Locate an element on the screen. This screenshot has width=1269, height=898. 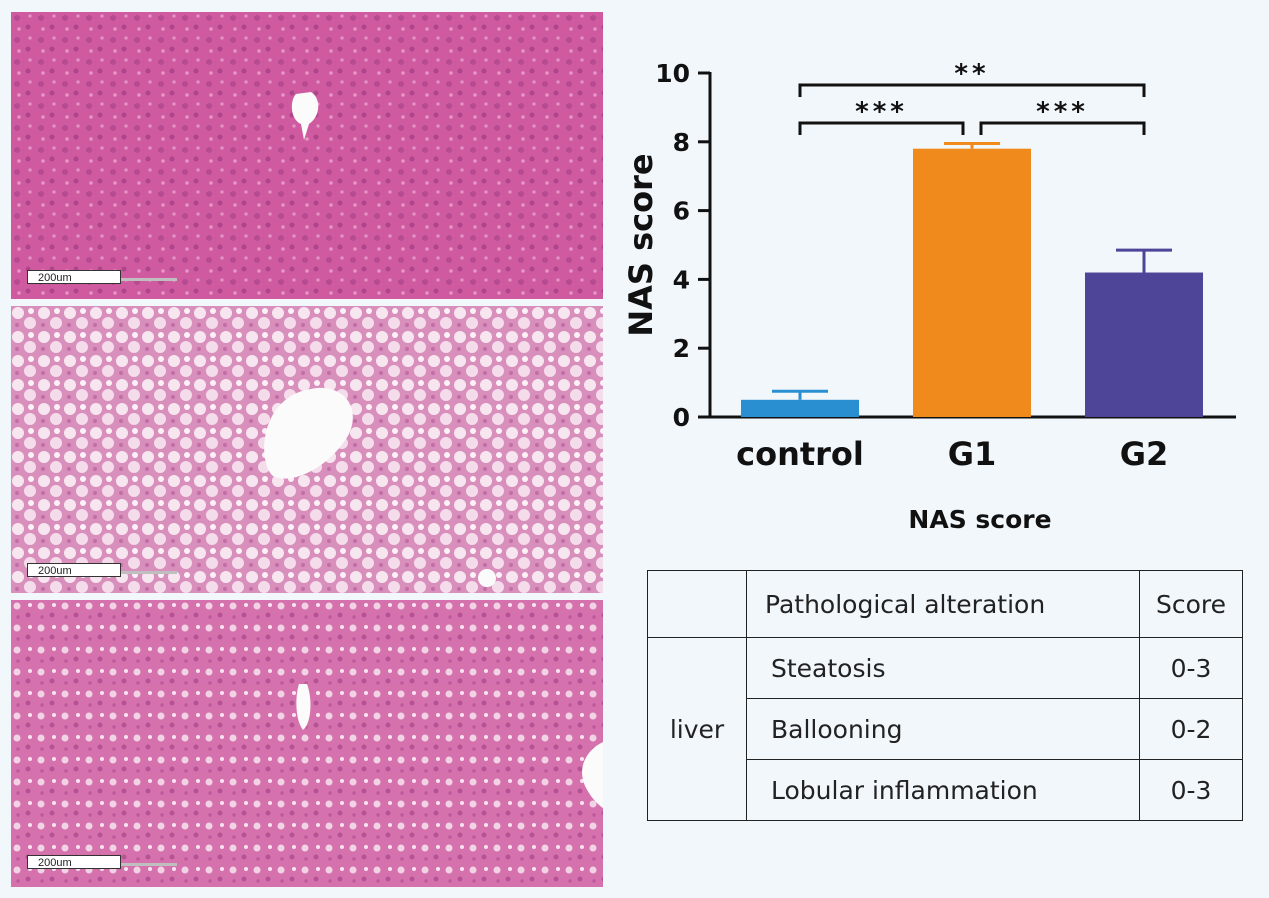
y-tick-label: 6 is located at coordinates (681, 211).